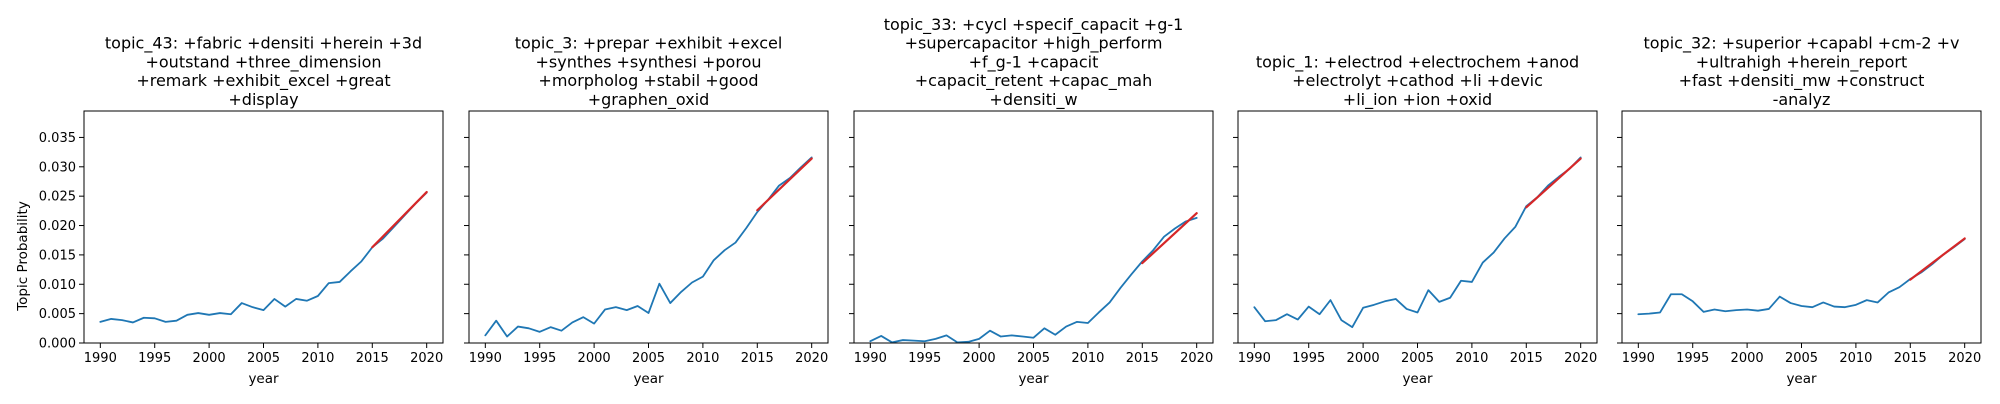  Describe the element at coordinates (1802, 81) in the screenshot. I see `chart-title-line: +fast +densiti_mw +construct` at that location.